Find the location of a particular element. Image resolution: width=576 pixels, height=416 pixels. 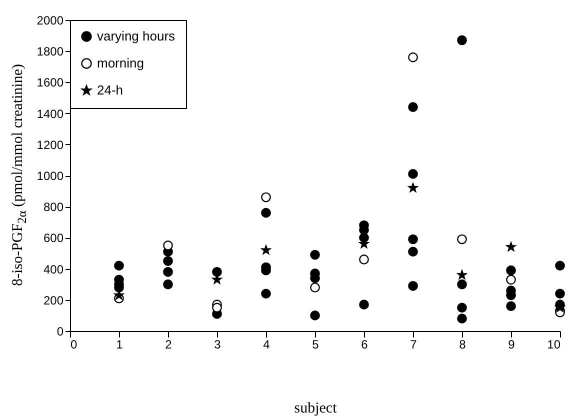

y-tick-label: 2000 is located at coordinates (50, 21).